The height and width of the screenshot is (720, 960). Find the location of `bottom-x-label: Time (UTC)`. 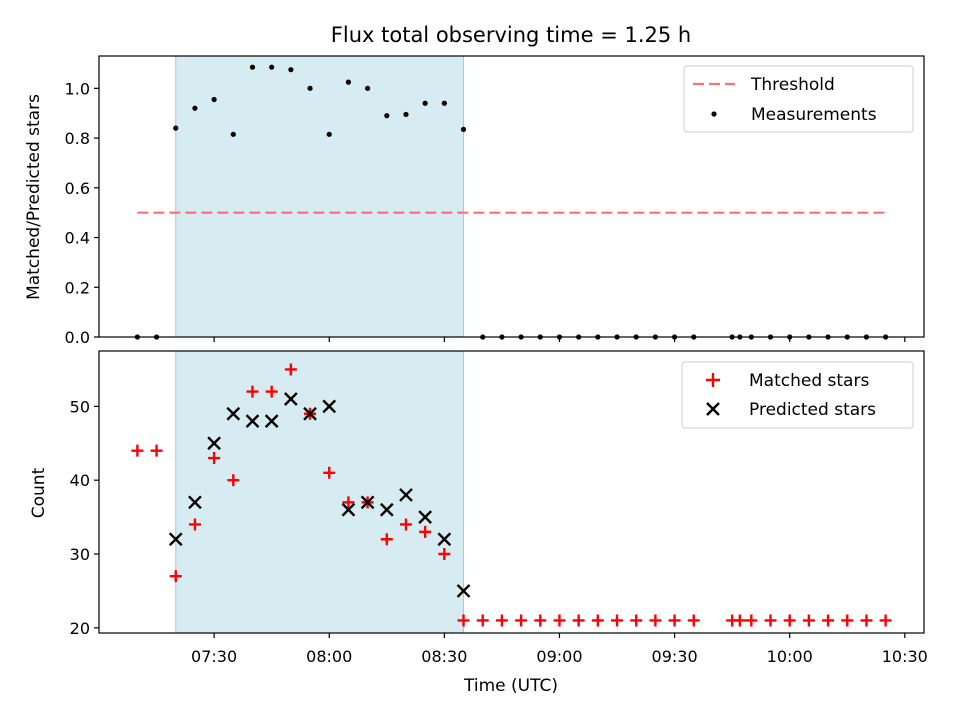

bottom-x-label: Time (UTC) is located at coordinates (510, 686).